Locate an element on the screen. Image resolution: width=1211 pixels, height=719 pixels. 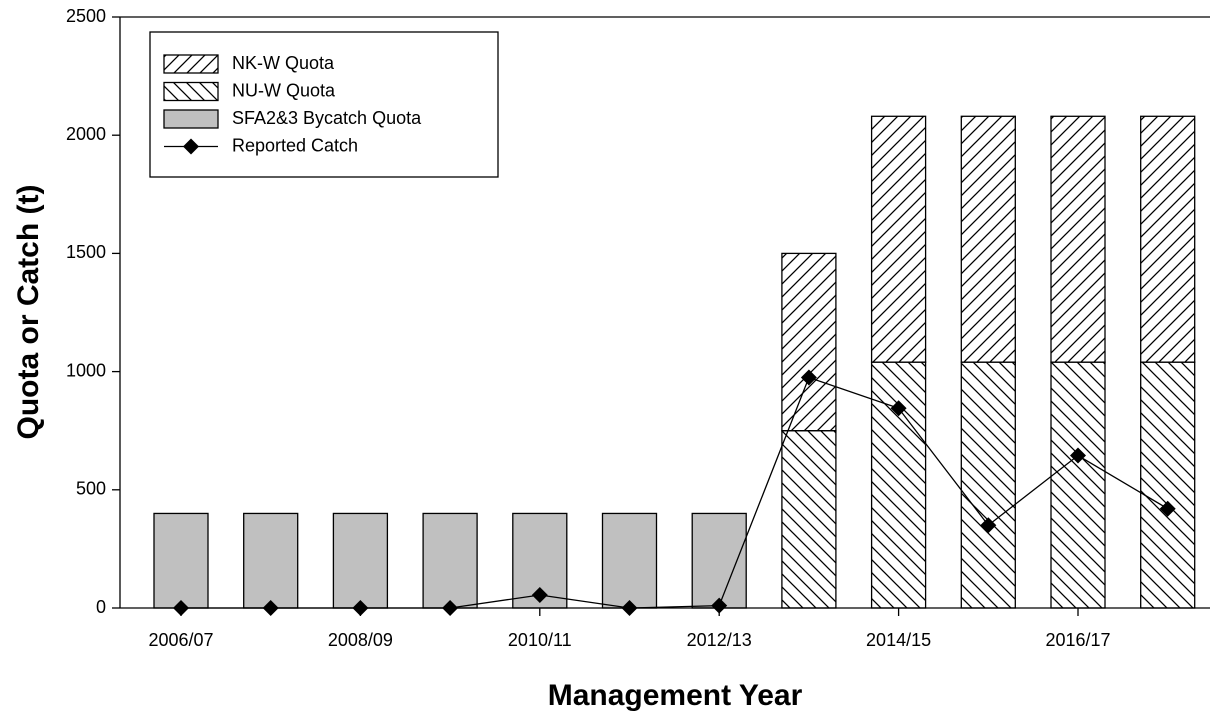
y-tick-label: 2500 is located at coordinates (86, 16).